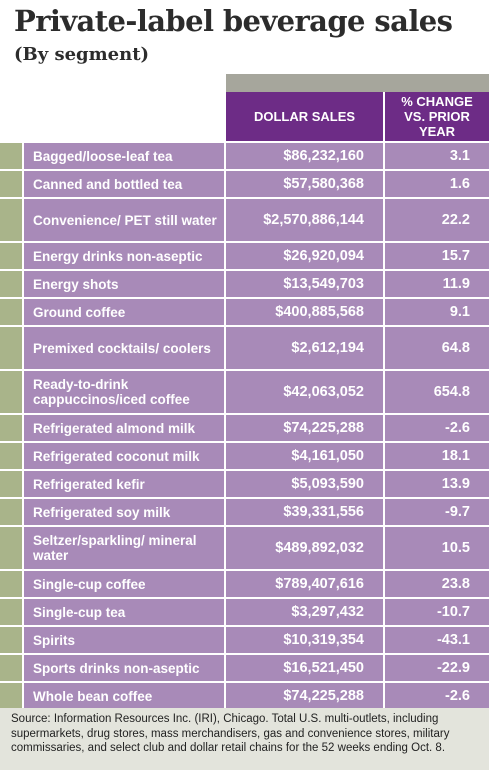 This screenshot has height=770, width=491. Describe the element at coordinates (357, 83) in the screenshot. I see `header-gray-bar` at that location.